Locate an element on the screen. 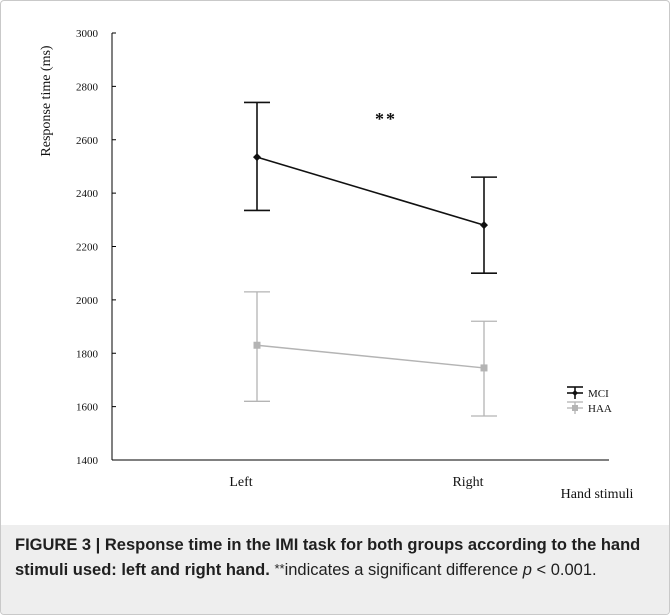 This screenshot has height=615, width=670. x-axis-label: Hand stimuli is located at coordinates (597, 494).